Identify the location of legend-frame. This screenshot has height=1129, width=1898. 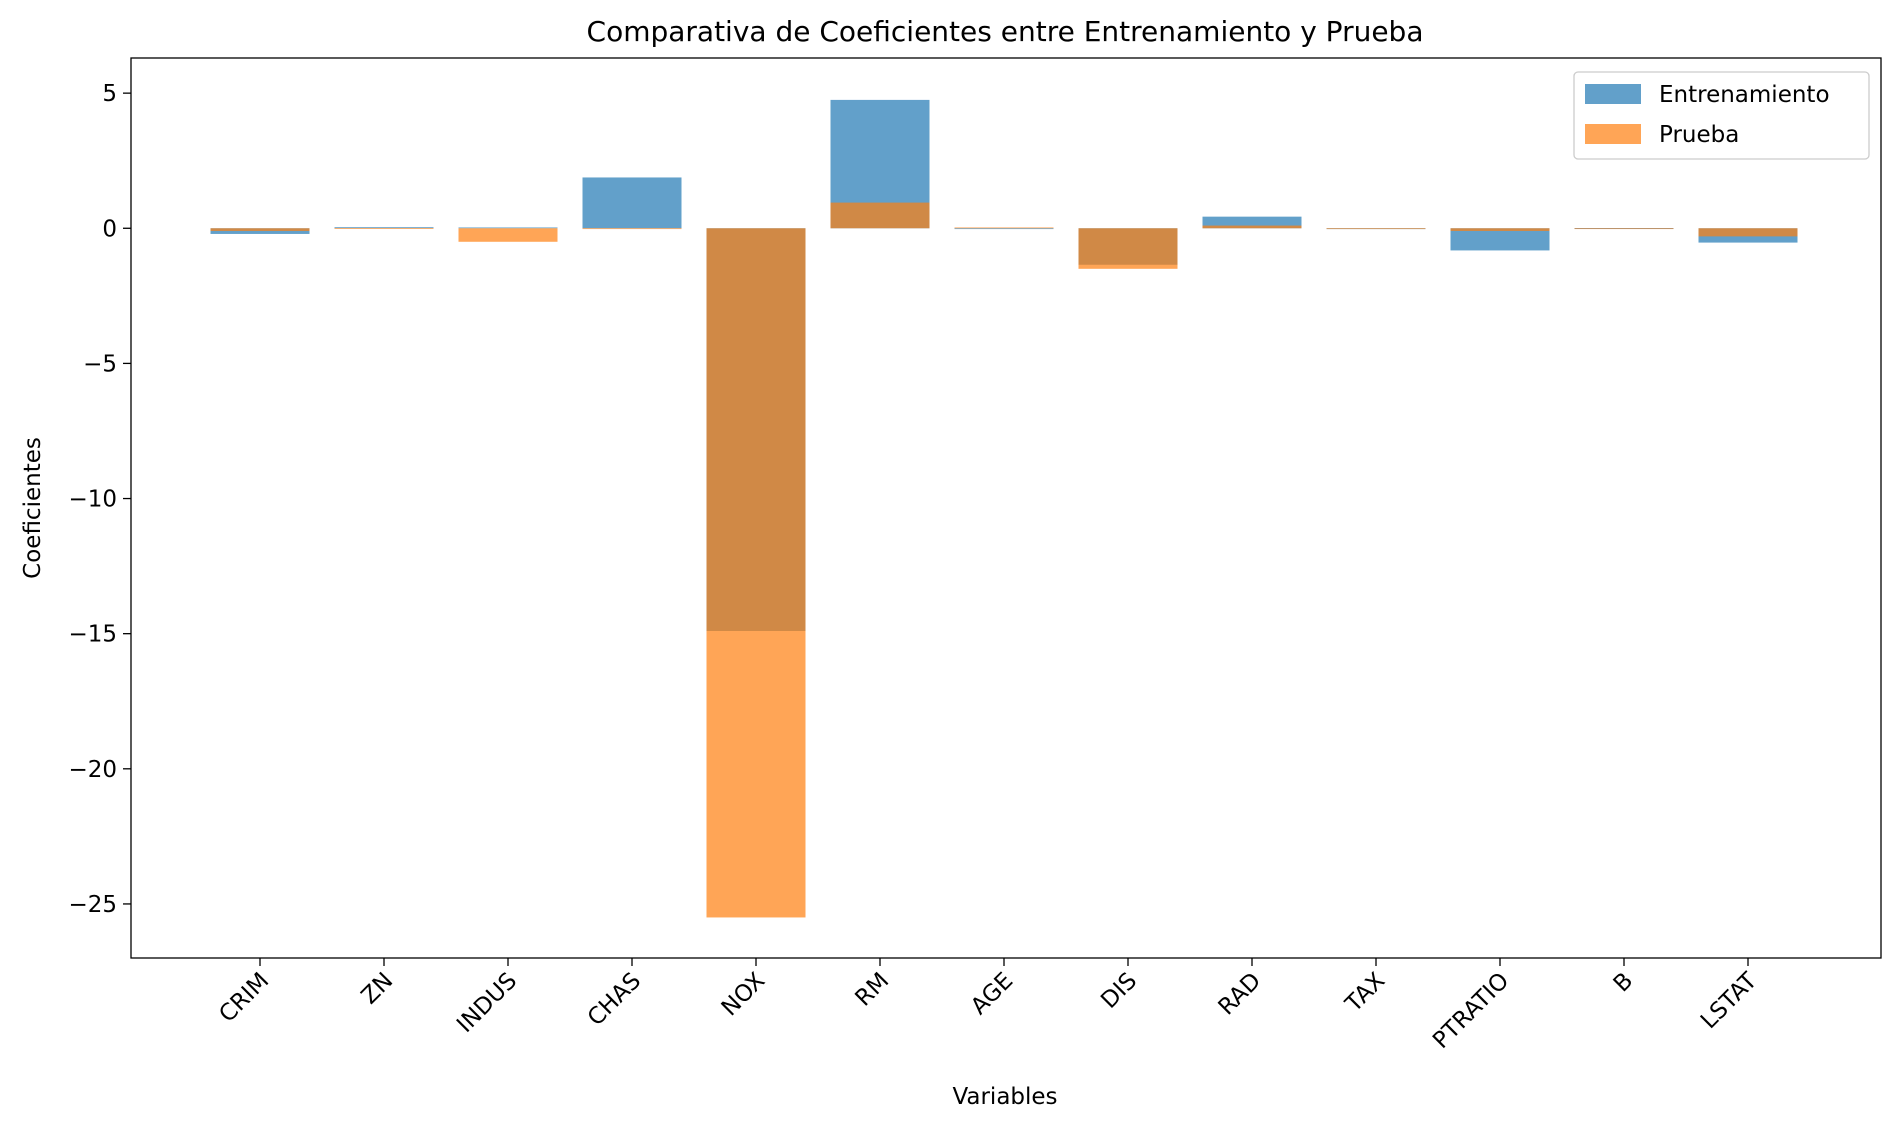
(1721, 115).